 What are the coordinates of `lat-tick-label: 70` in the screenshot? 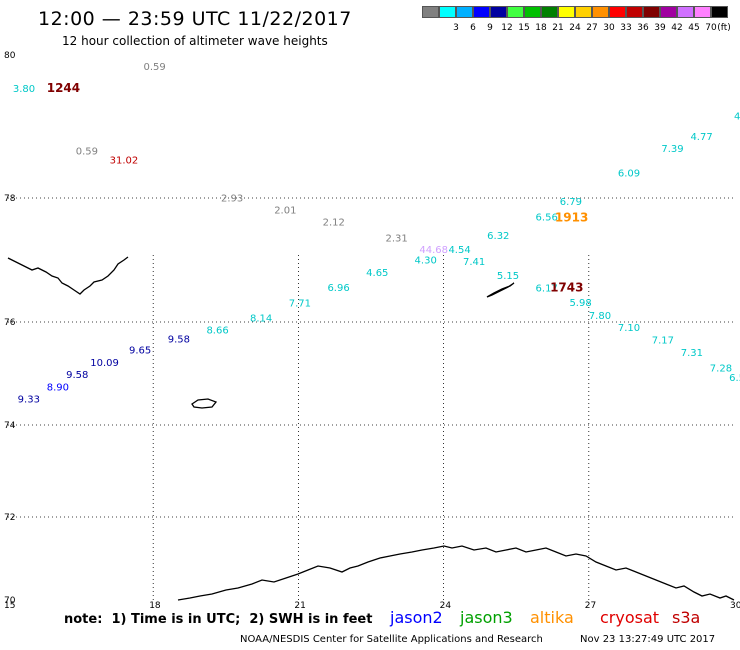 It's located at (10, 601).